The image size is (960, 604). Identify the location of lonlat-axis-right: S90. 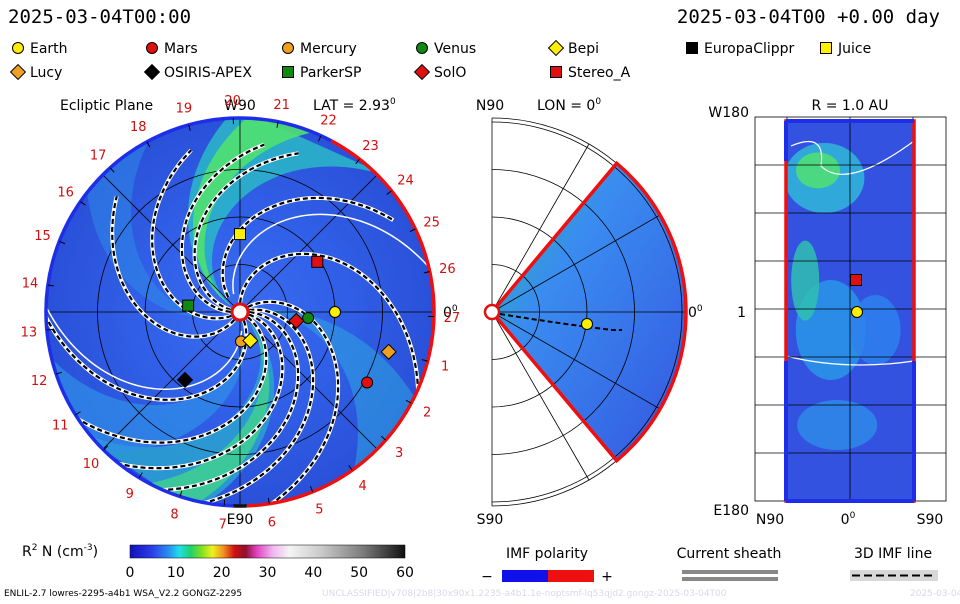
(930, 520).